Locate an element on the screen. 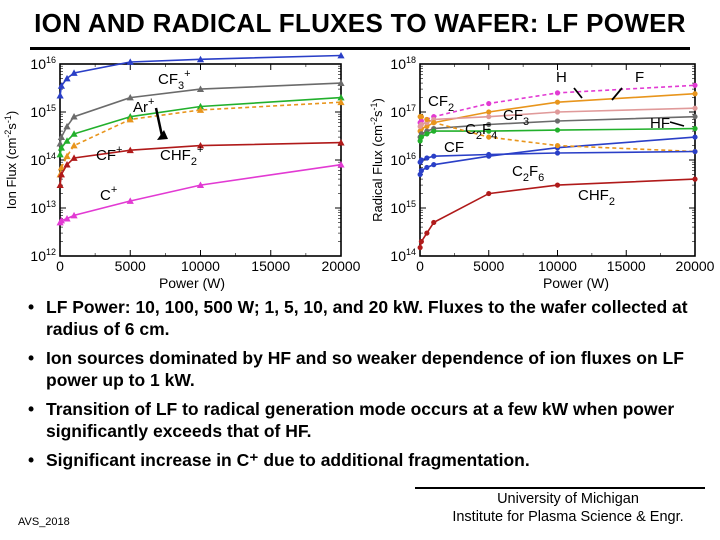  affiliation-line-2: Institute for Plasma Science & Engr. is located at coordinates (568, 517).